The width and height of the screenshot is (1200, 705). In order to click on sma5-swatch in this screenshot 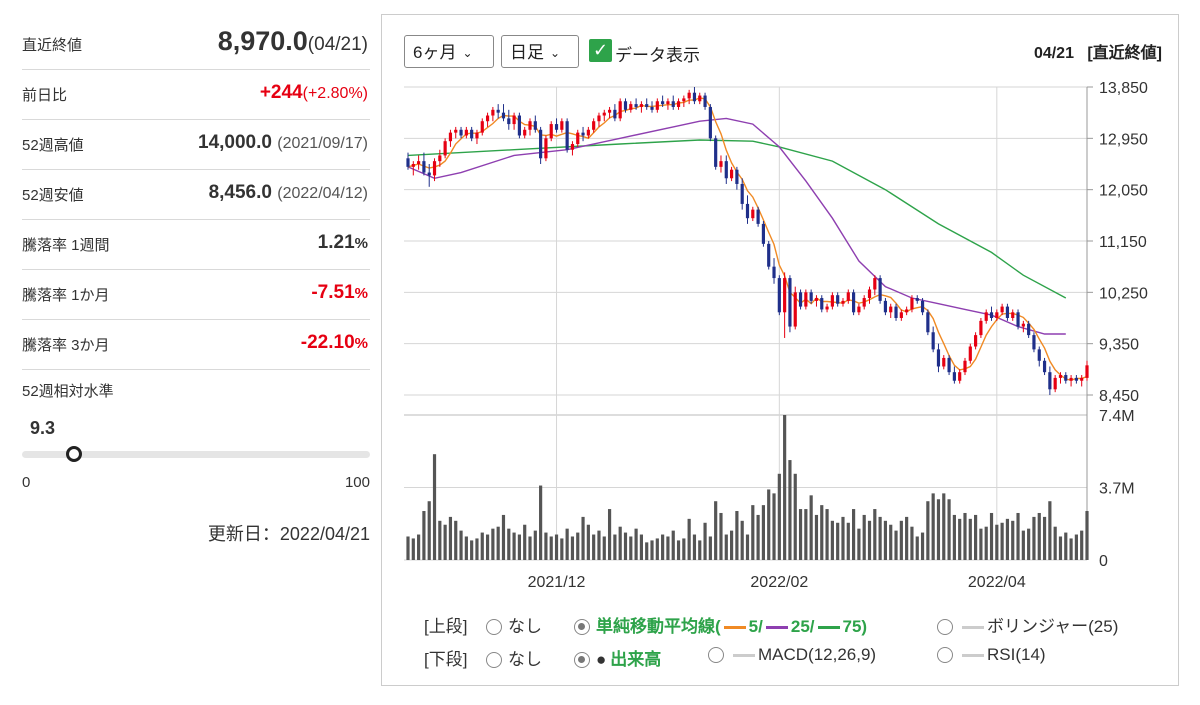, I will do `click(734, 628)`.